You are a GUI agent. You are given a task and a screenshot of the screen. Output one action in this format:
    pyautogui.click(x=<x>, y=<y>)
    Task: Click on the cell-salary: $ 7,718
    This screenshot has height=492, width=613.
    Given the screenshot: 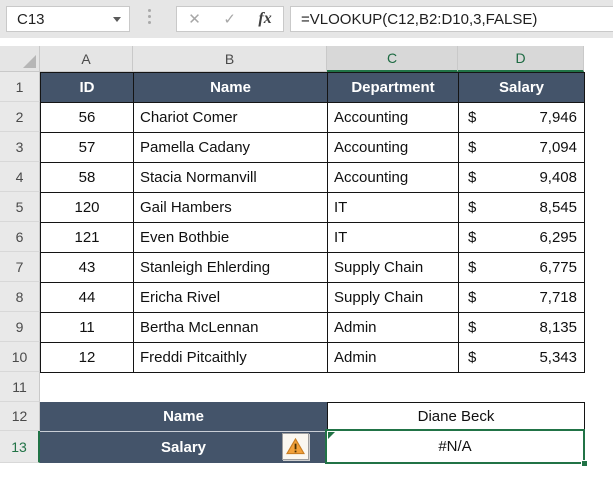 What is the action you would take?
    pyautogui.click(x=522, y=298)
    